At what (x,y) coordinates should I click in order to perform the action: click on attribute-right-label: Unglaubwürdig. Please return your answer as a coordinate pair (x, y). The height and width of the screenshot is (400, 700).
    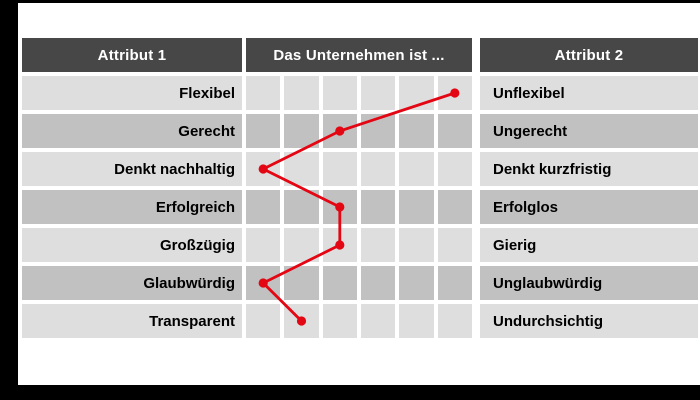
    Looking at the image, I should click on (589, 283).